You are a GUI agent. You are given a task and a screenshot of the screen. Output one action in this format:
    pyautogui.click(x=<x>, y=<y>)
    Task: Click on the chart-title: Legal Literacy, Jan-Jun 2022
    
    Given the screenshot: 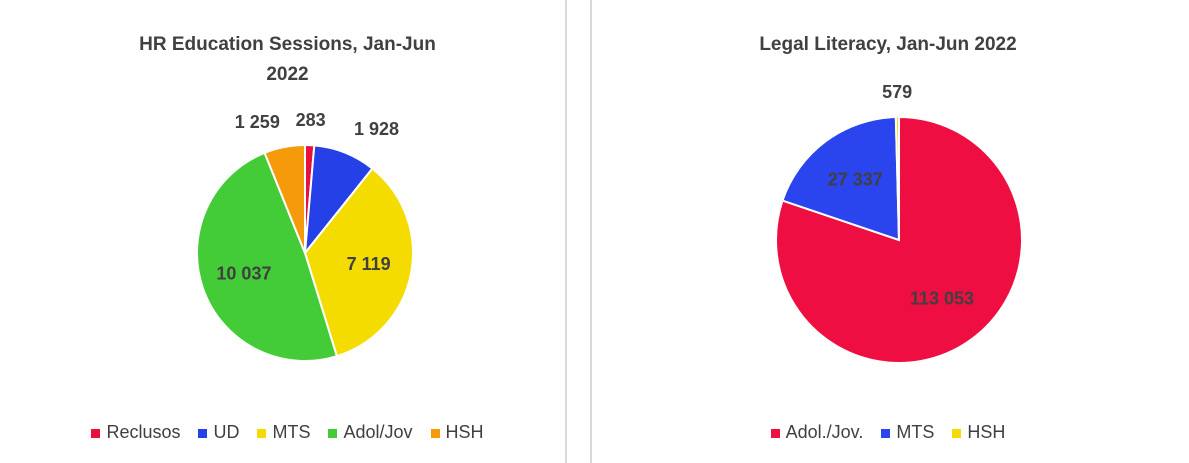 What is the action you would take?
    pyautogui.click(x=888, y=44)
    